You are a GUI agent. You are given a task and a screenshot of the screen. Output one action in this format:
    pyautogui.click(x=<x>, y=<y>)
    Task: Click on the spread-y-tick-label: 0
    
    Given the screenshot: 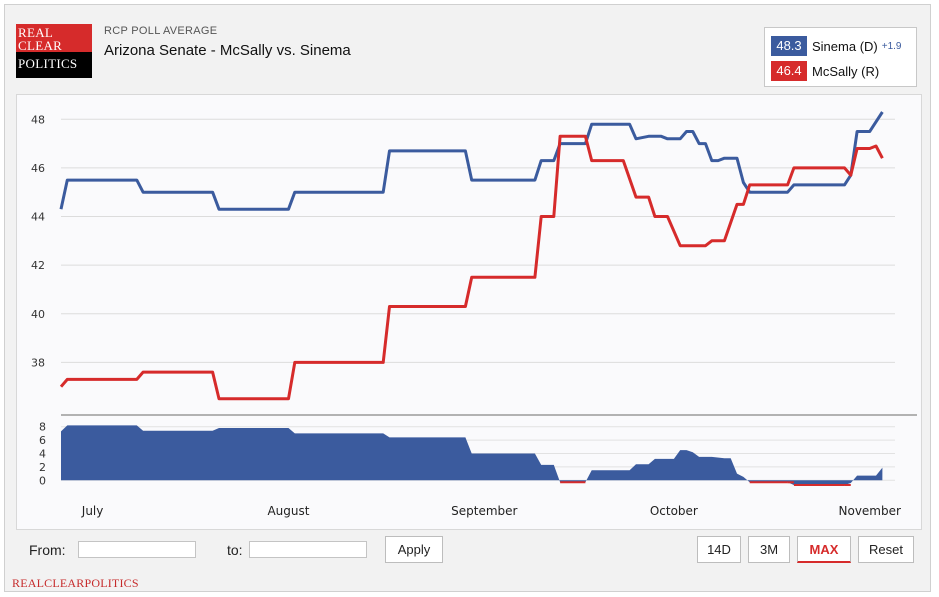 What is the action you would take?
    pyautogui.click(x=42, y=480)
    